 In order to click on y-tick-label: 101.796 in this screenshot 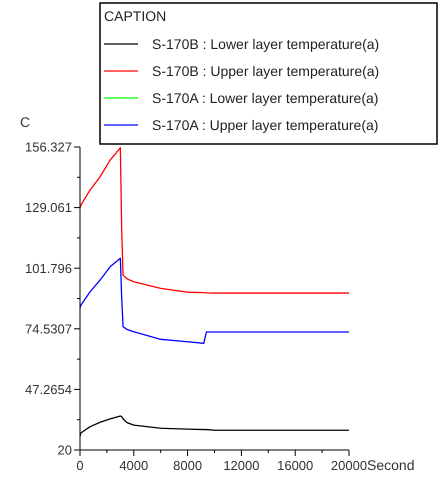, I will do `click(48, 268)`.